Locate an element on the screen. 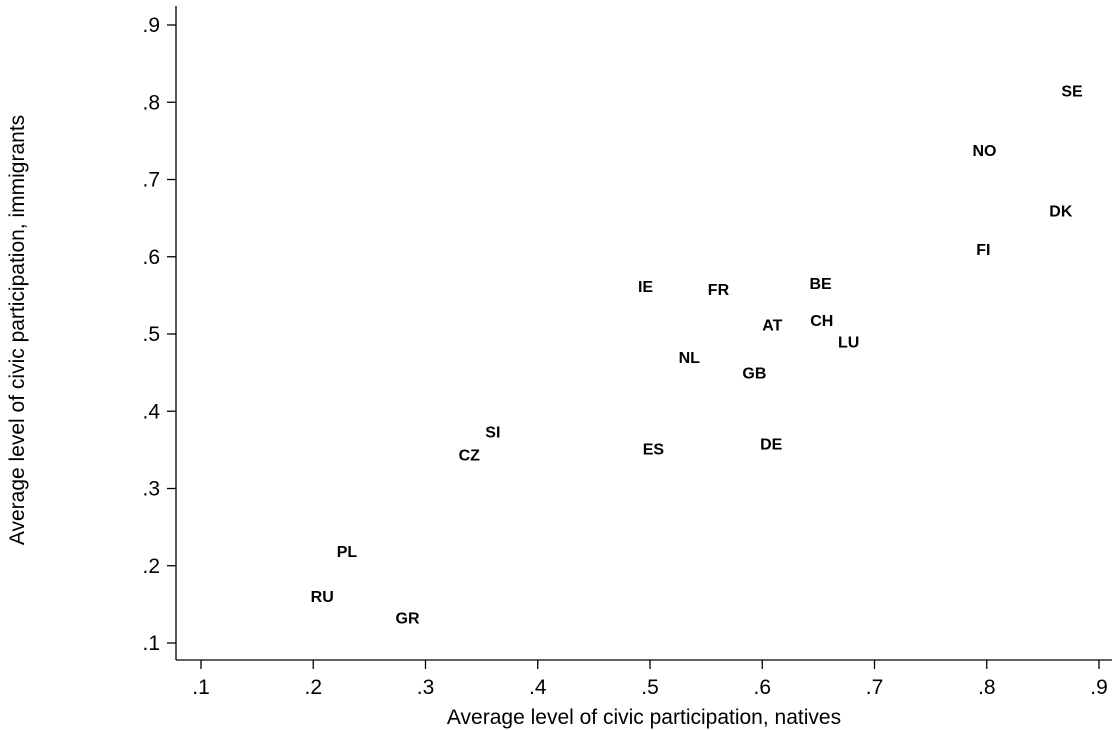 The width and height of the screenshot is (1119, 730). point-label-be: BE is located at coordinates (821, 284).